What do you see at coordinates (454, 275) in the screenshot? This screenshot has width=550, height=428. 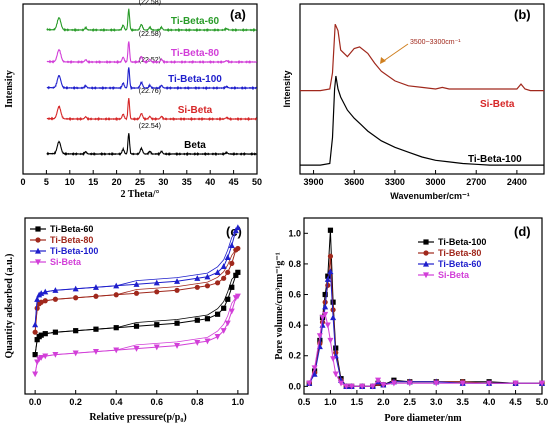 I see `legend-label: Si-Beta` at bounding box center [454, 275].